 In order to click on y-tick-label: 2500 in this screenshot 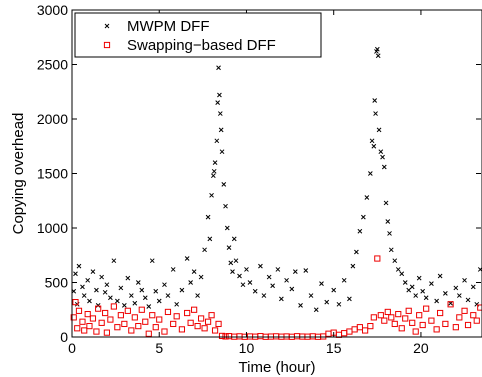, I will do `click(52, 65)`.